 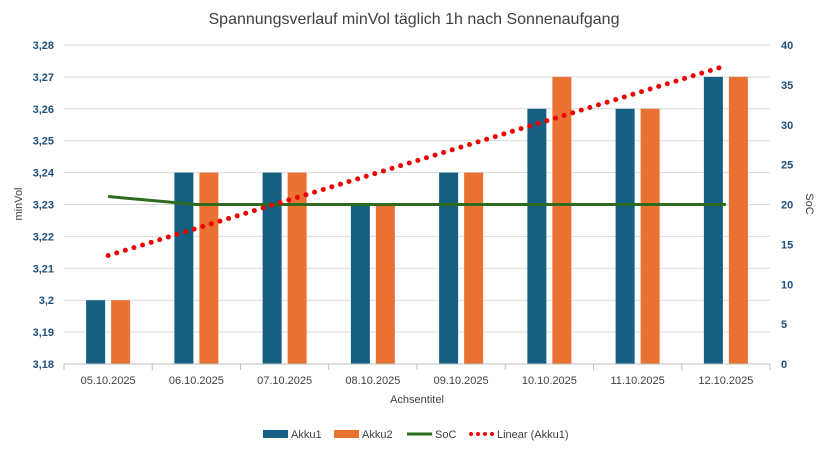 I want to click on y2-tick-label: 35, so click(x=787, y=86).